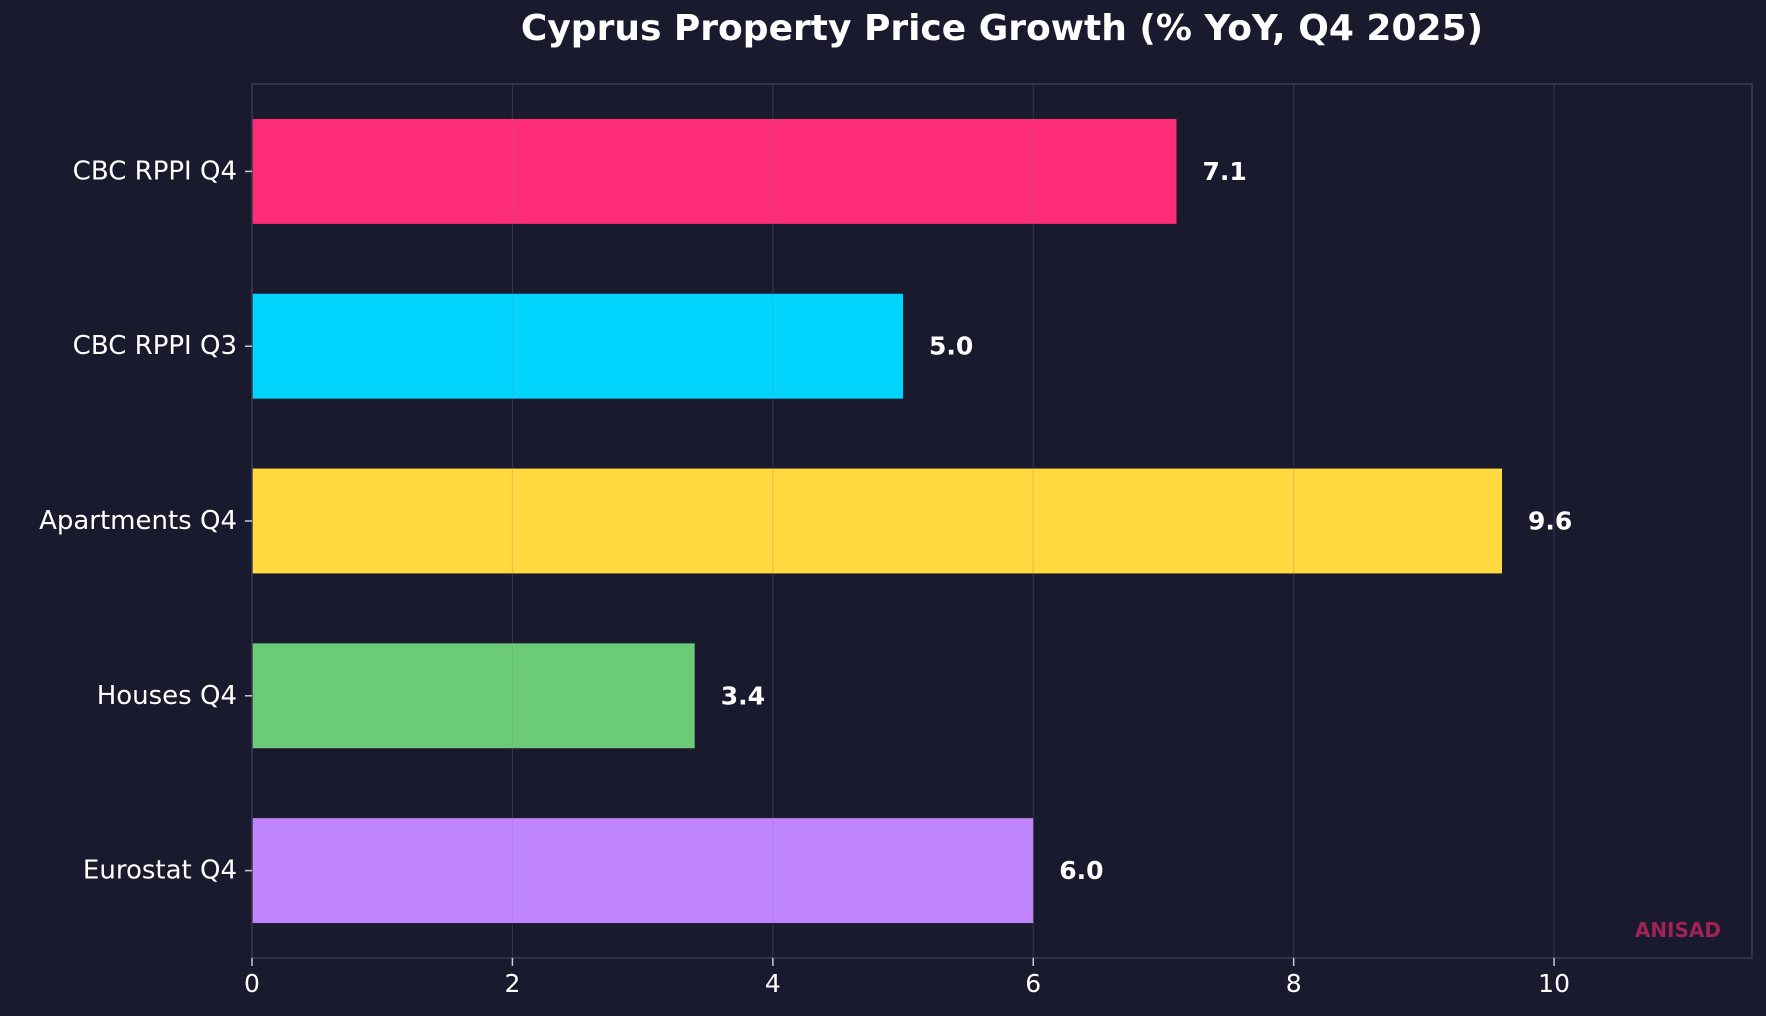 The width and height of the screenshot is (1766, 1016). Describe the element at coordinates (1081, 870) in the screenshot. I see `value-label-5: 6.0` at that location.